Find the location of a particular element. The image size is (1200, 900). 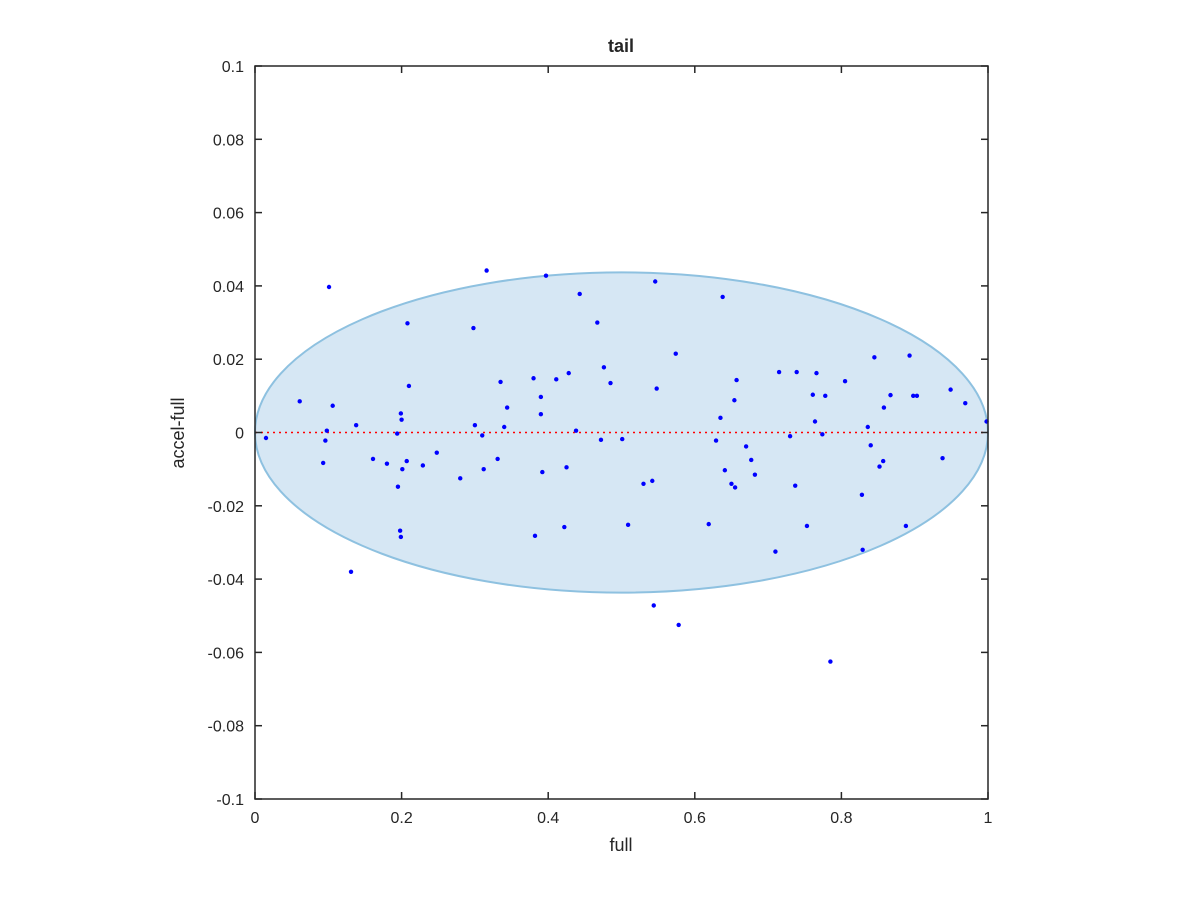

y-tick-label: 0.06 is located at coordinates (228, 214).